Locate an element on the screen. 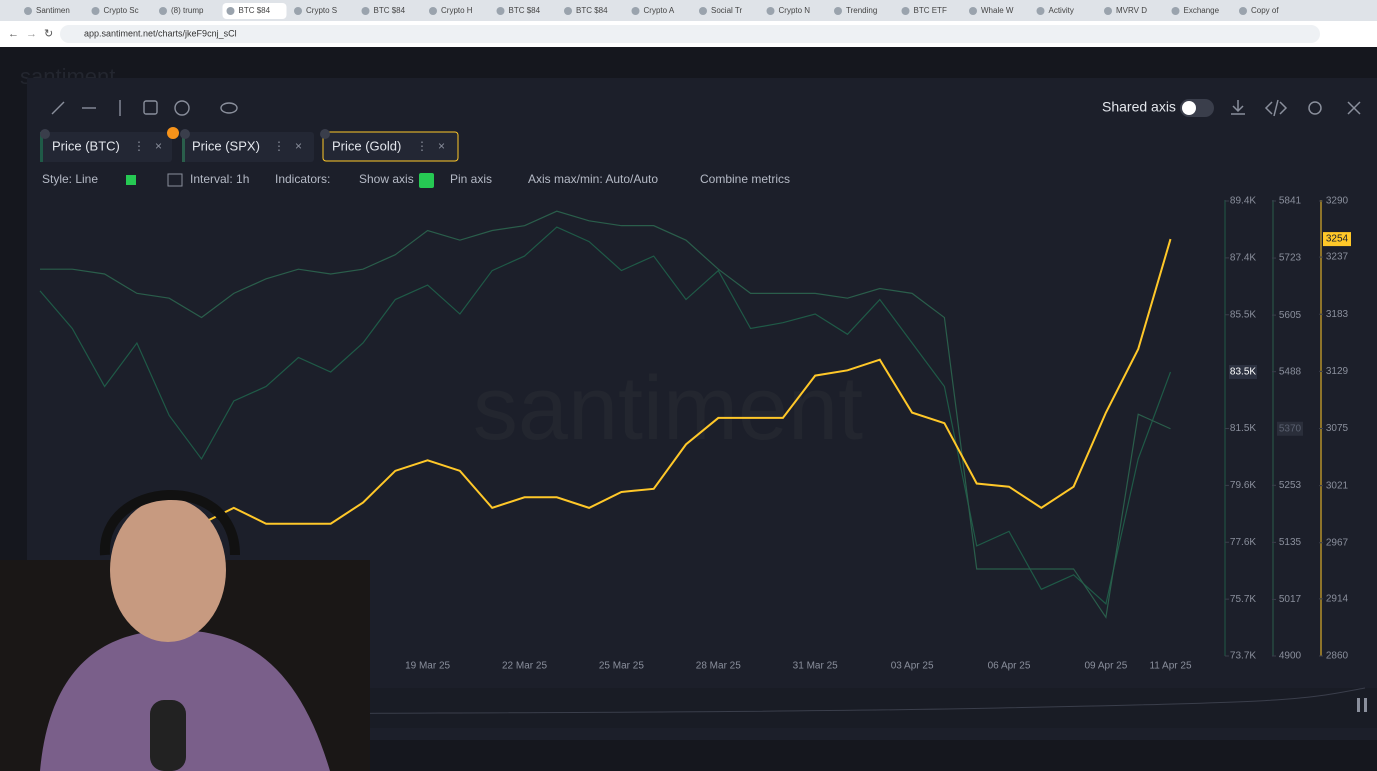 The width and height of the screenshot is (1377, 771). person-shirt is located at coordinates (185, 700).